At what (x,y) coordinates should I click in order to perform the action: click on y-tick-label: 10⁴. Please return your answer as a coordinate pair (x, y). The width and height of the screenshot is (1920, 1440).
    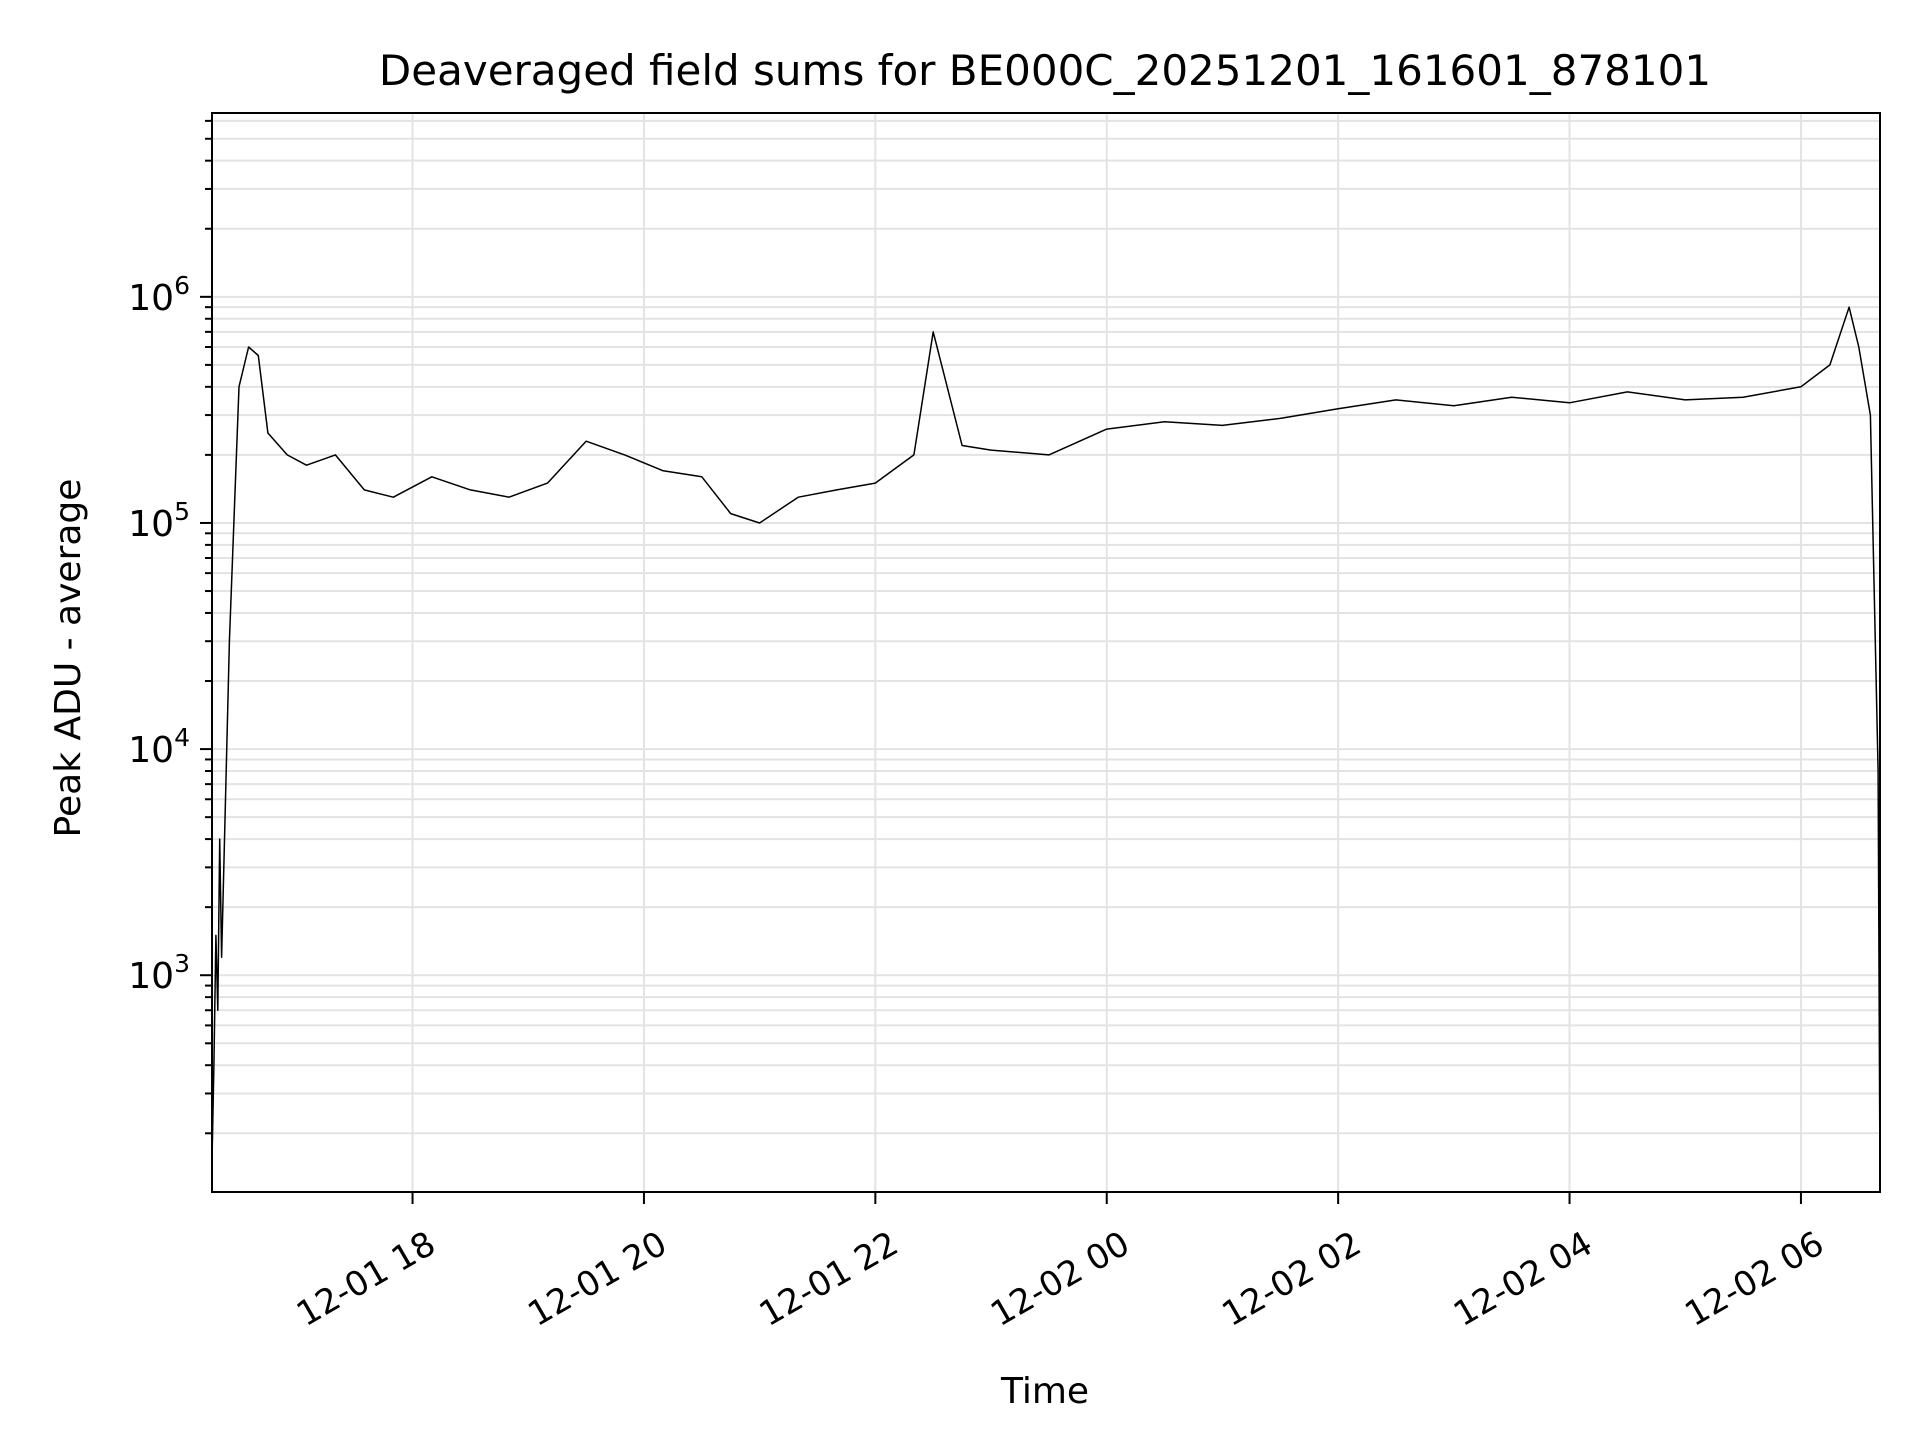
    Looking at the image, I should click on (159, 747).